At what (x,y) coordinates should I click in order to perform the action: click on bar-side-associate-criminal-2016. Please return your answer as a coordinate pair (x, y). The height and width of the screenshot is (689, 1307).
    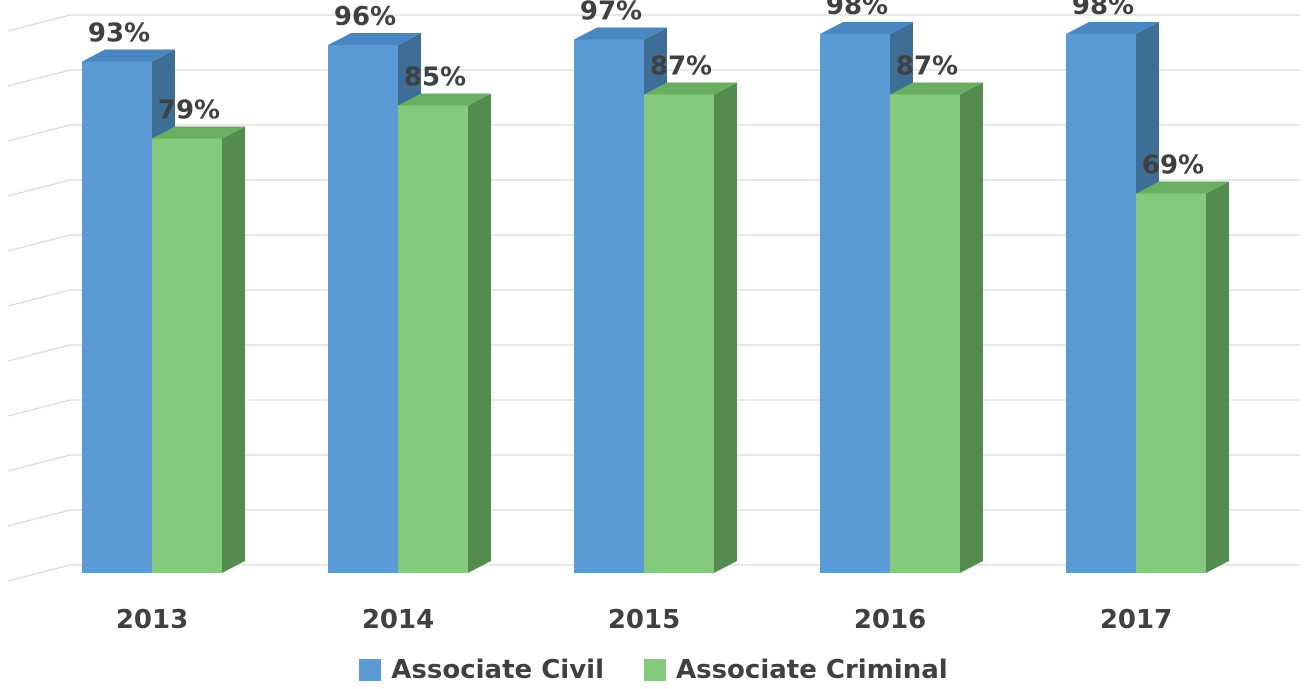
    Looking at the image, I should click on (971, 327).